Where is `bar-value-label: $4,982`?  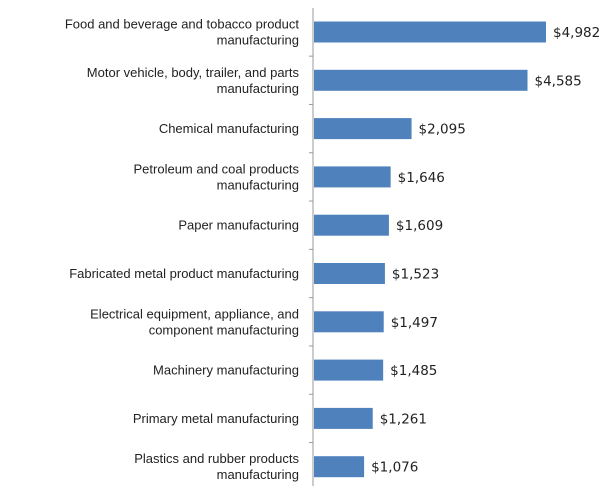 bar-value-label: $4,982 is located at coordinates (576, 33).